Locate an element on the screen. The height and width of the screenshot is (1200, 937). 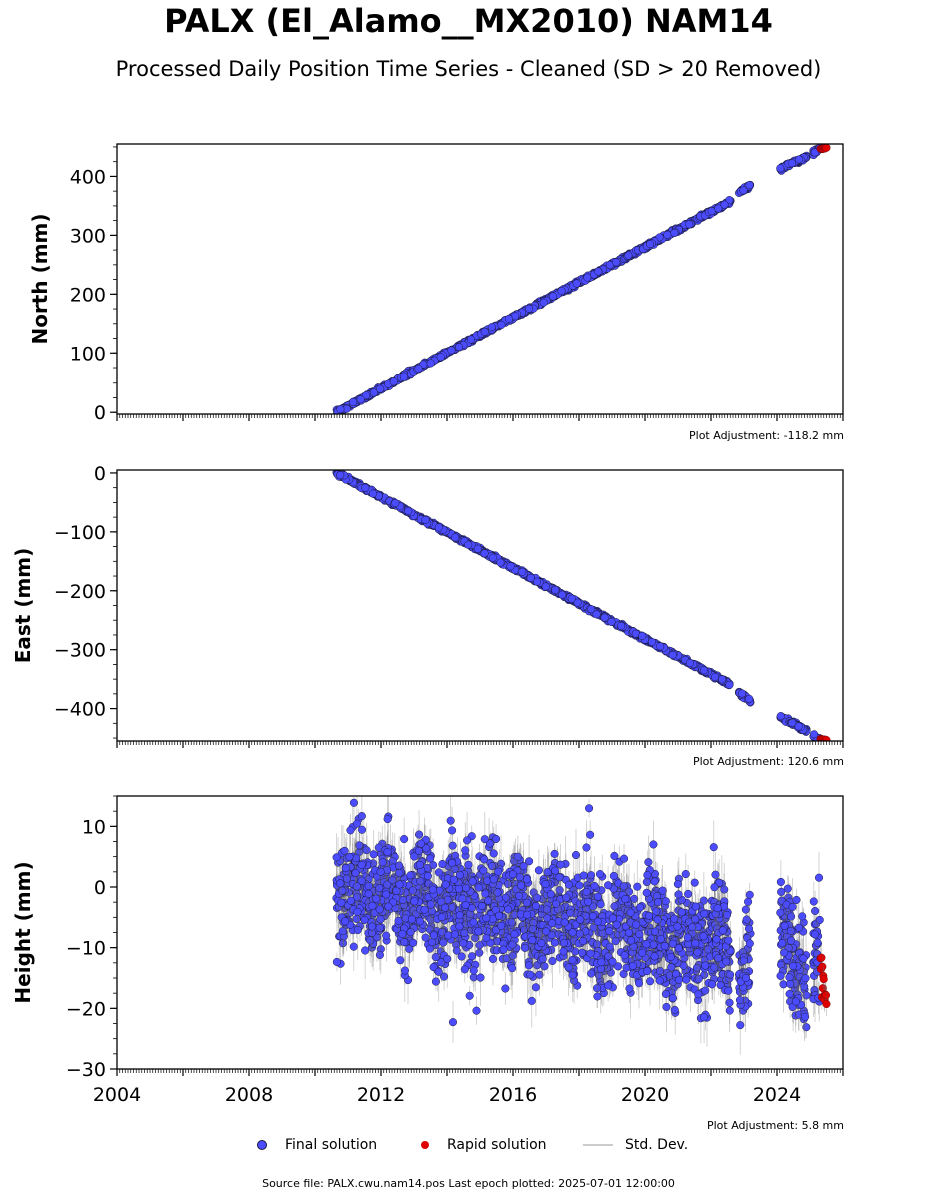
y-tick-label: −100 is located at coordinates (80, 533).